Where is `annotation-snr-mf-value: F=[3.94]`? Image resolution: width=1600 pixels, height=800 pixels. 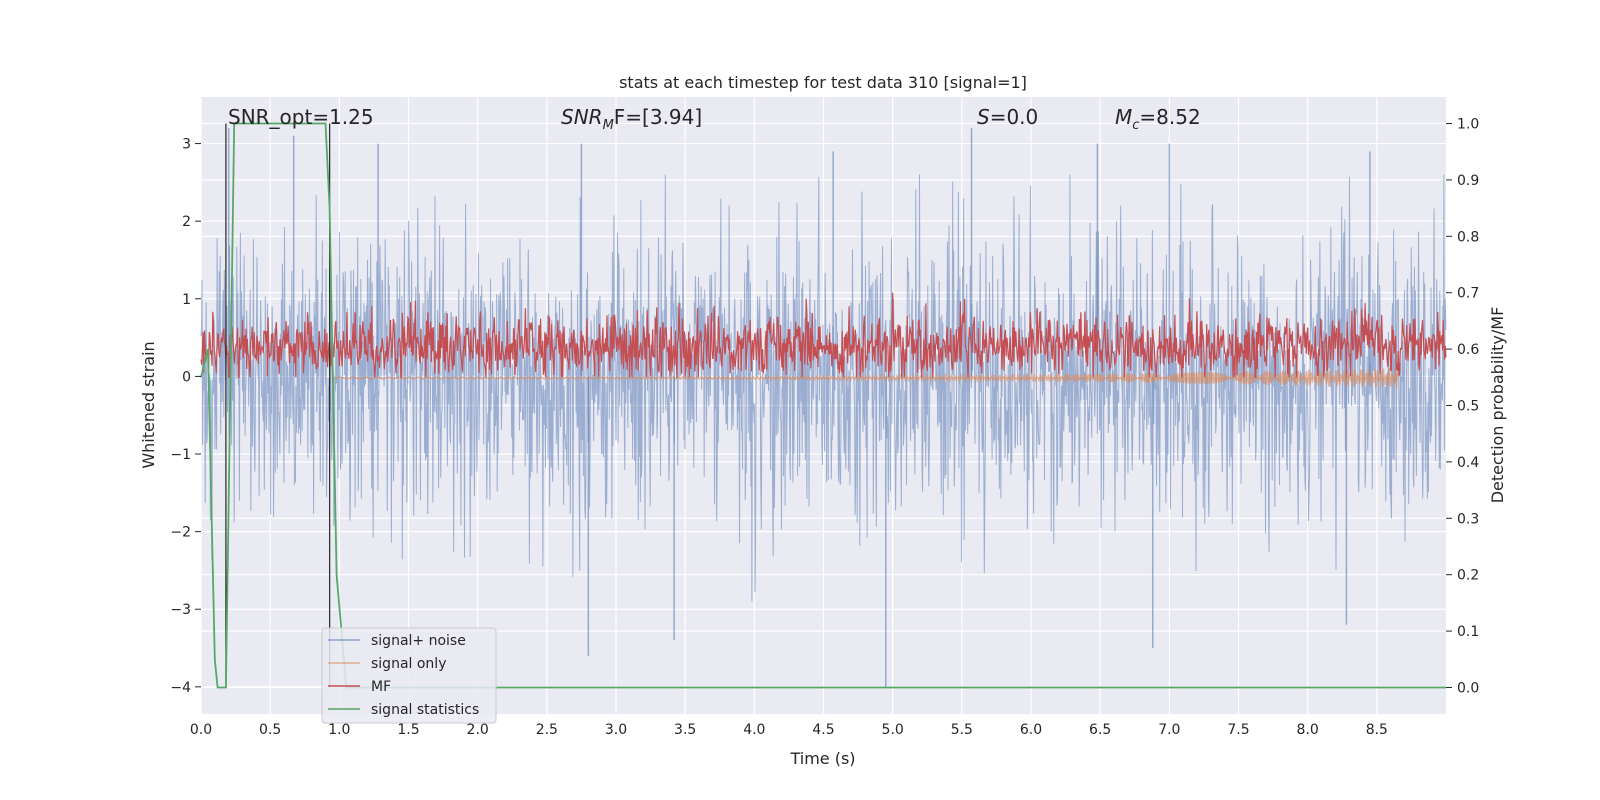 annotation-snr-mf-value: F=[3.94] is located at coordinates (658, 117).